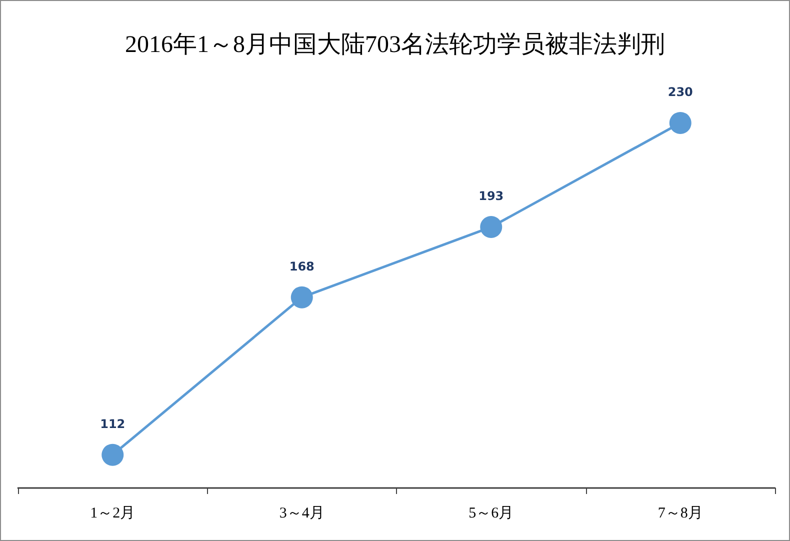 The width and height of the screenshot is (790, 541). What do you see at coordinates (301, 266) in the screenshot?
I see `data-label: 168` at bounding box center [301, 266].